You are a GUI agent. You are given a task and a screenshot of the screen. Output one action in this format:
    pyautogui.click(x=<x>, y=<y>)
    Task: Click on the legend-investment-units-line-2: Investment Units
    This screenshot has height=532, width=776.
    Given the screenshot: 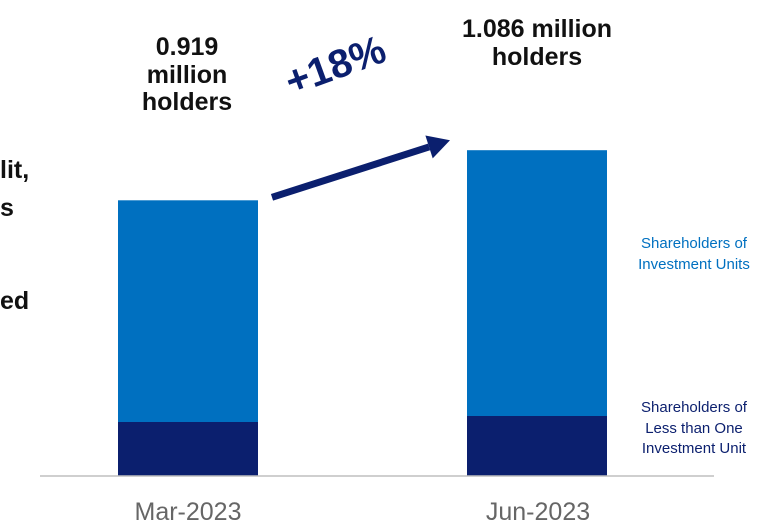 What is the action you would take?
    pyautogui.click(x=694, y=264)
    